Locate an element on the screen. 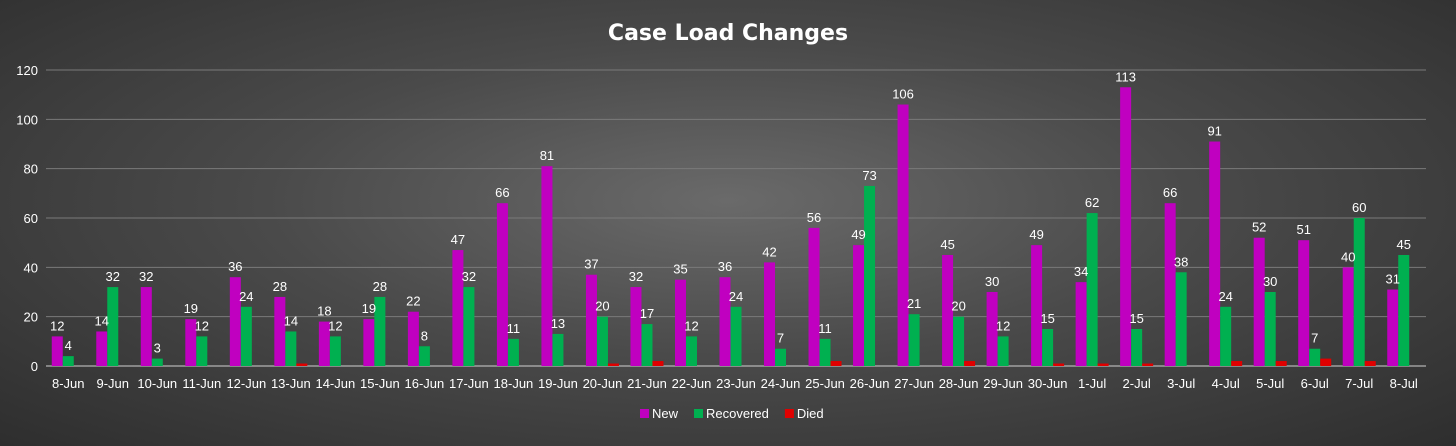  legend-label-died: Died is located at coordinates (810, 413).